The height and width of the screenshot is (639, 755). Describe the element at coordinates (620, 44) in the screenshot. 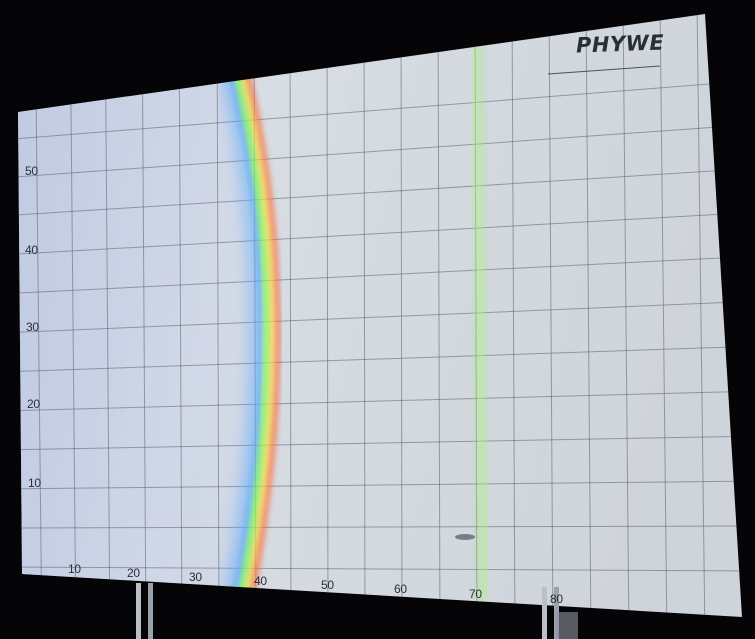

I see `brand-logo: PHYWE` at that location.